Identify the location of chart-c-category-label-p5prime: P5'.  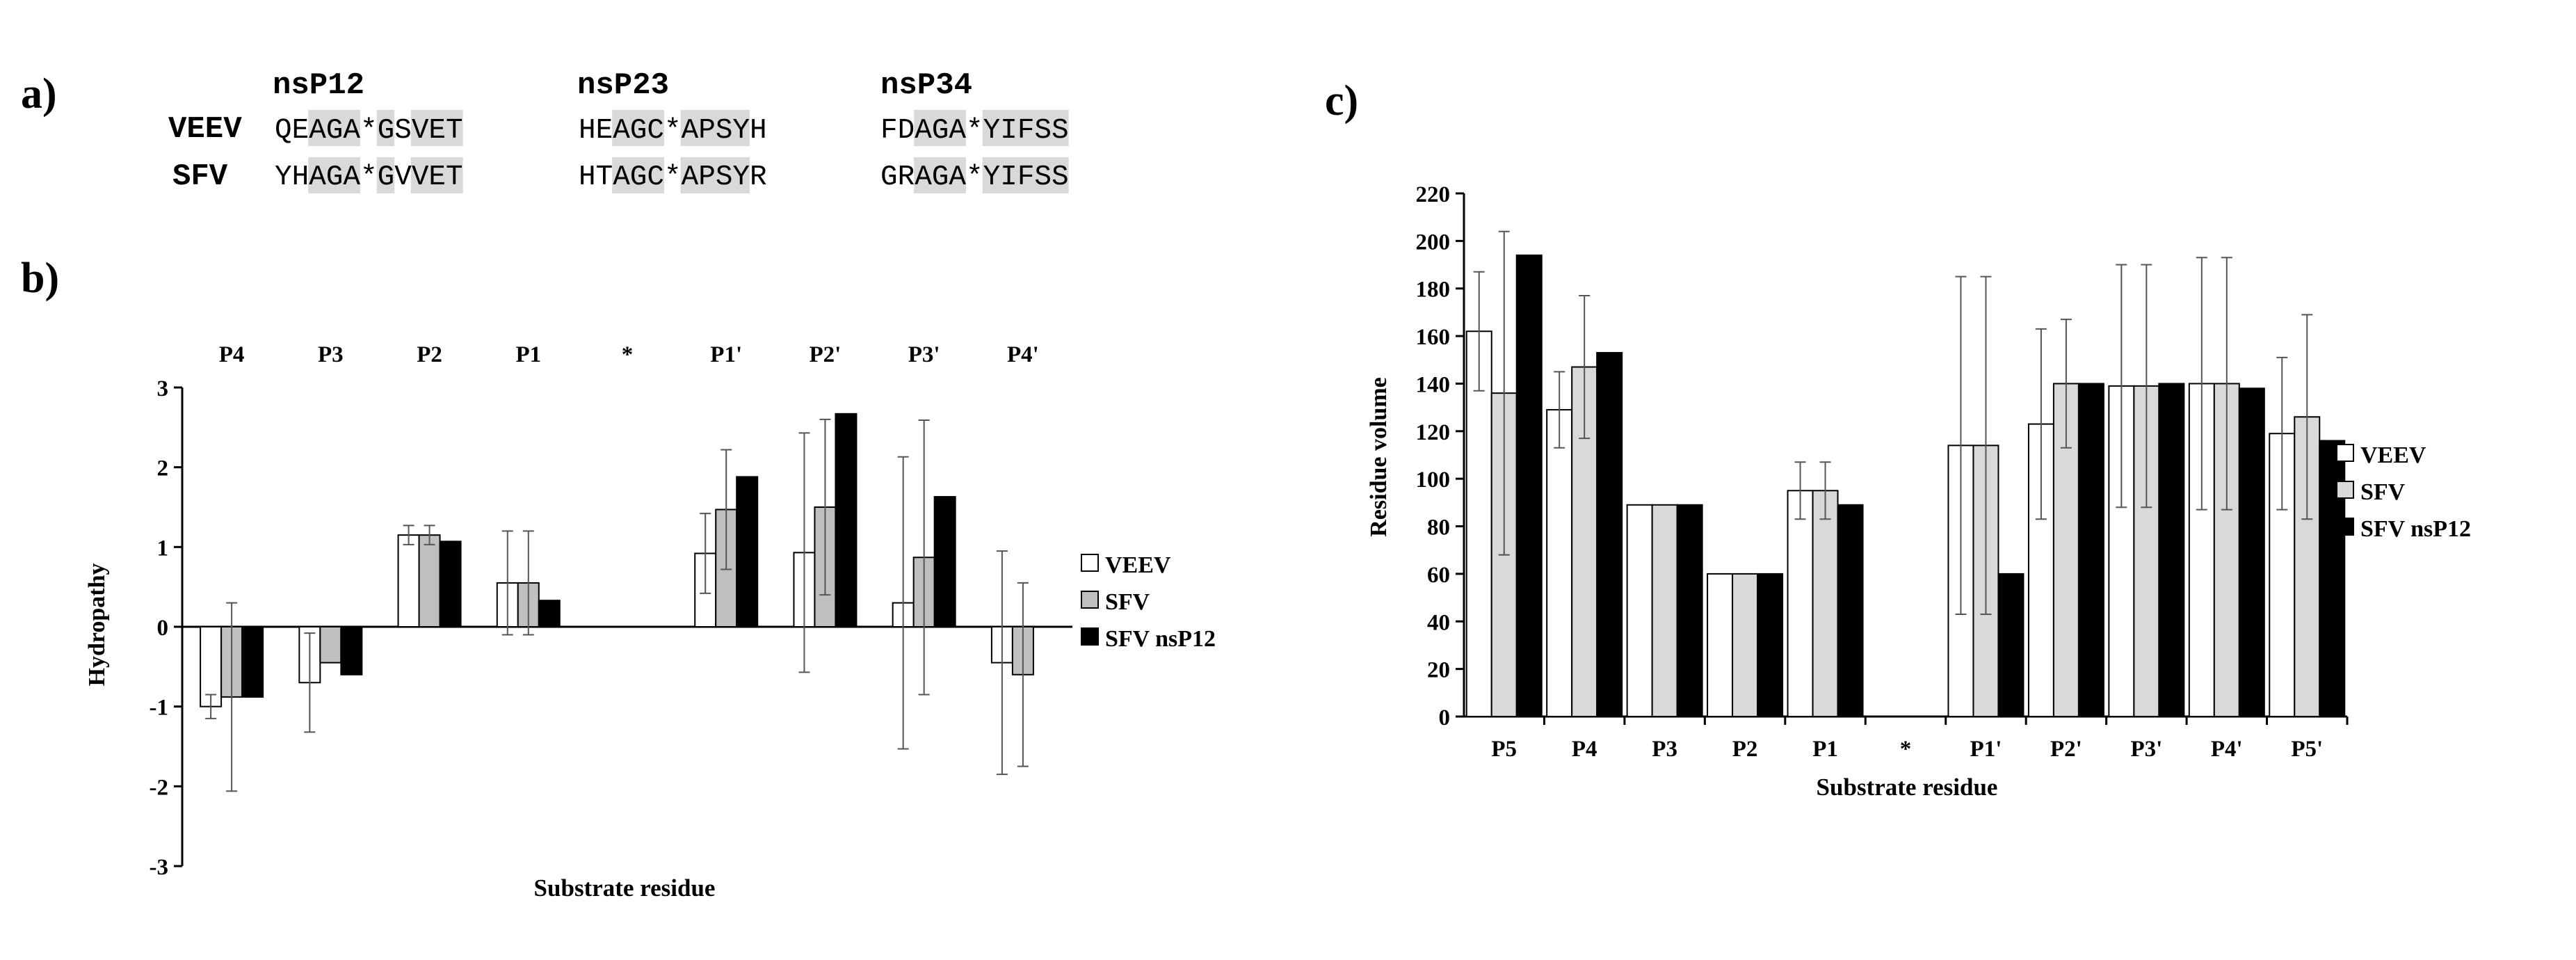
(2307, 749).